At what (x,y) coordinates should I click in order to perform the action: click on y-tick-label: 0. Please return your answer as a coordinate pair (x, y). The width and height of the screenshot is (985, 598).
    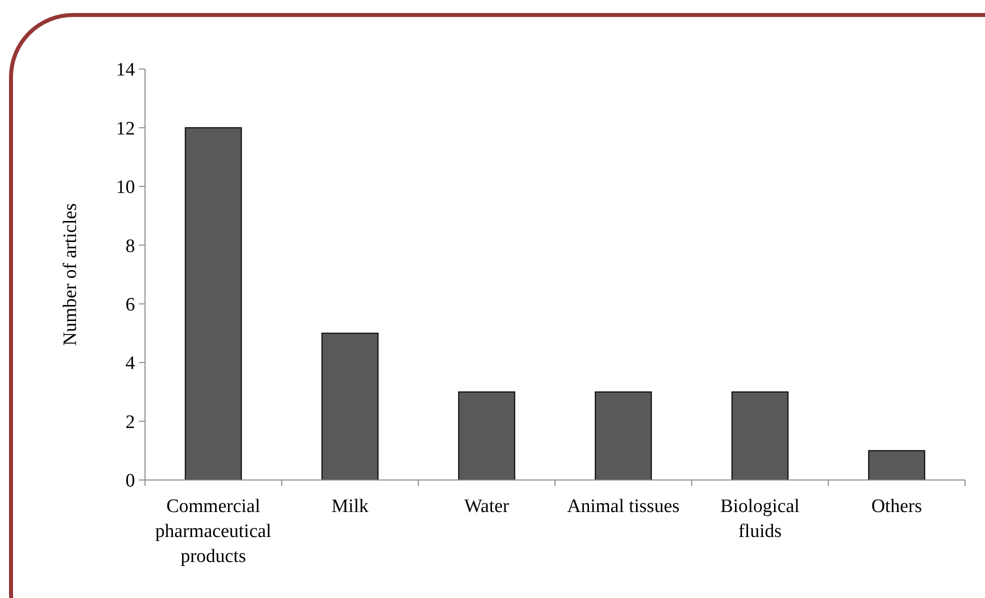
    Looking at the image, I should click on (130, 481).